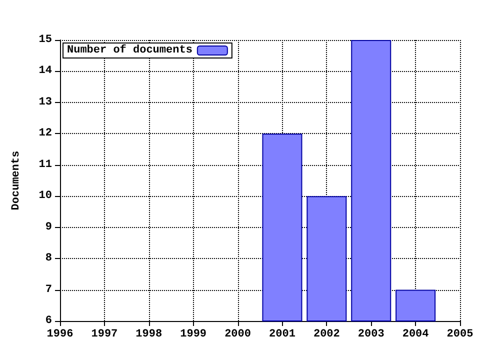 The width and height of the screenshot is (480, 350). I want to click on x-tick-label: 2002, so click(326, 334).